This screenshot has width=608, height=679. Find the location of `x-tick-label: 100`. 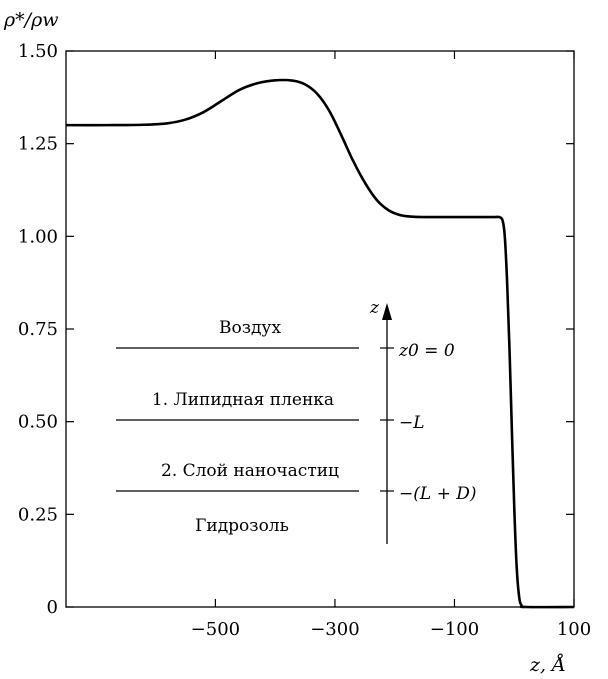

x-tick-label: 100 is located at coordinates (574, 629).